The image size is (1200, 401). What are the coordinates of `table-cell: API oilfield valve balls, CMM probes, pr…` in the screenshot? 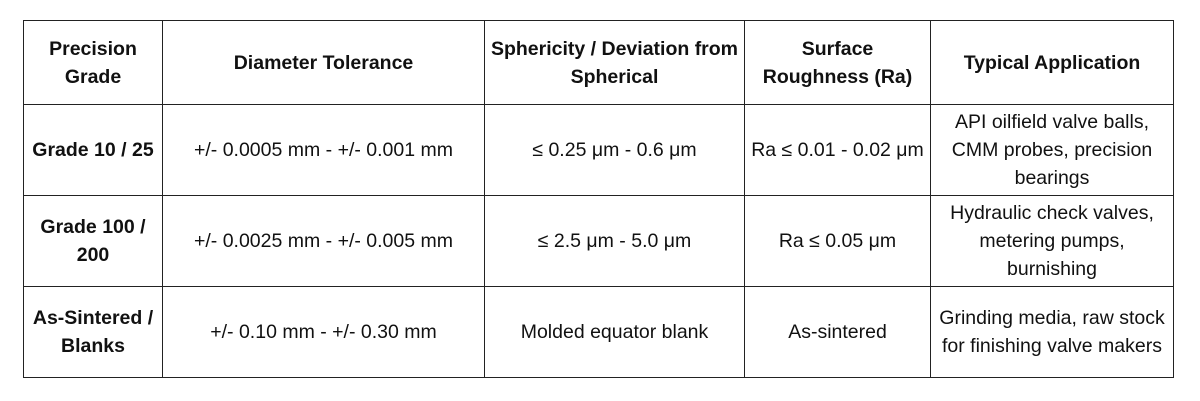 It's located at (1052, 150).